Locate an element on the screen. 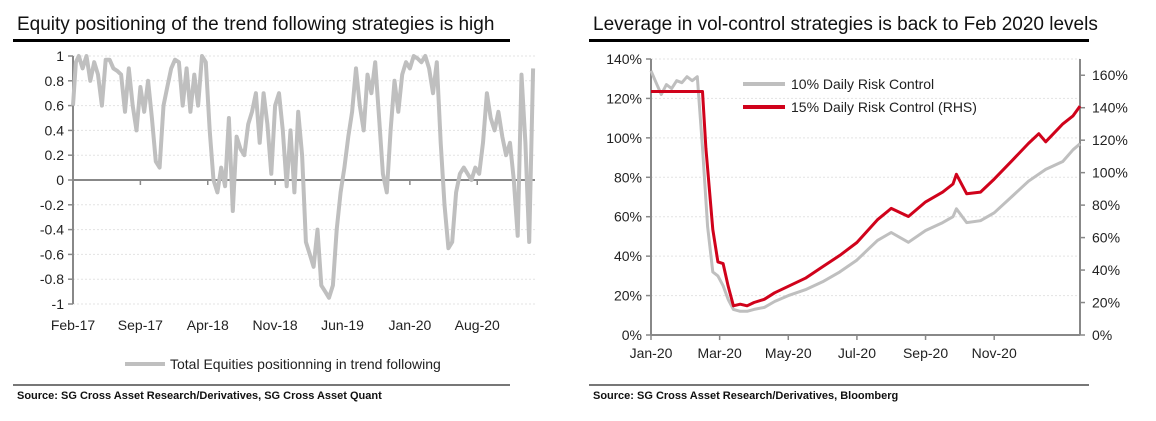  y-left-tick-label: 140% is located at coordinates (624, 59).